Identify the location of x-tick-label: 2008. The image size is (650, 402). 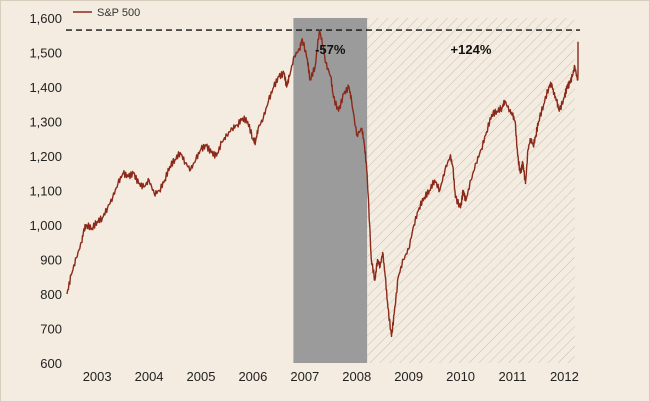
(356, 376).